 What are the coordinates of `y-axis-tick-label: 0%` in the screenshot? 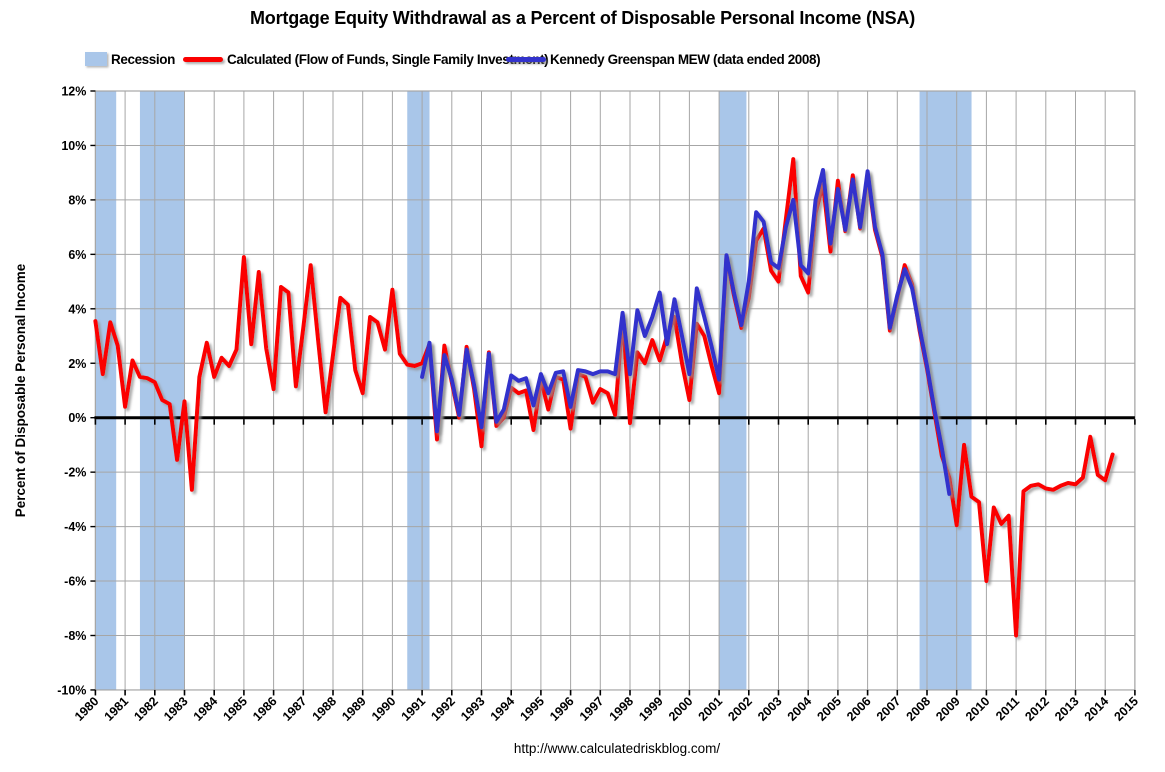 It's located at (77, 418).